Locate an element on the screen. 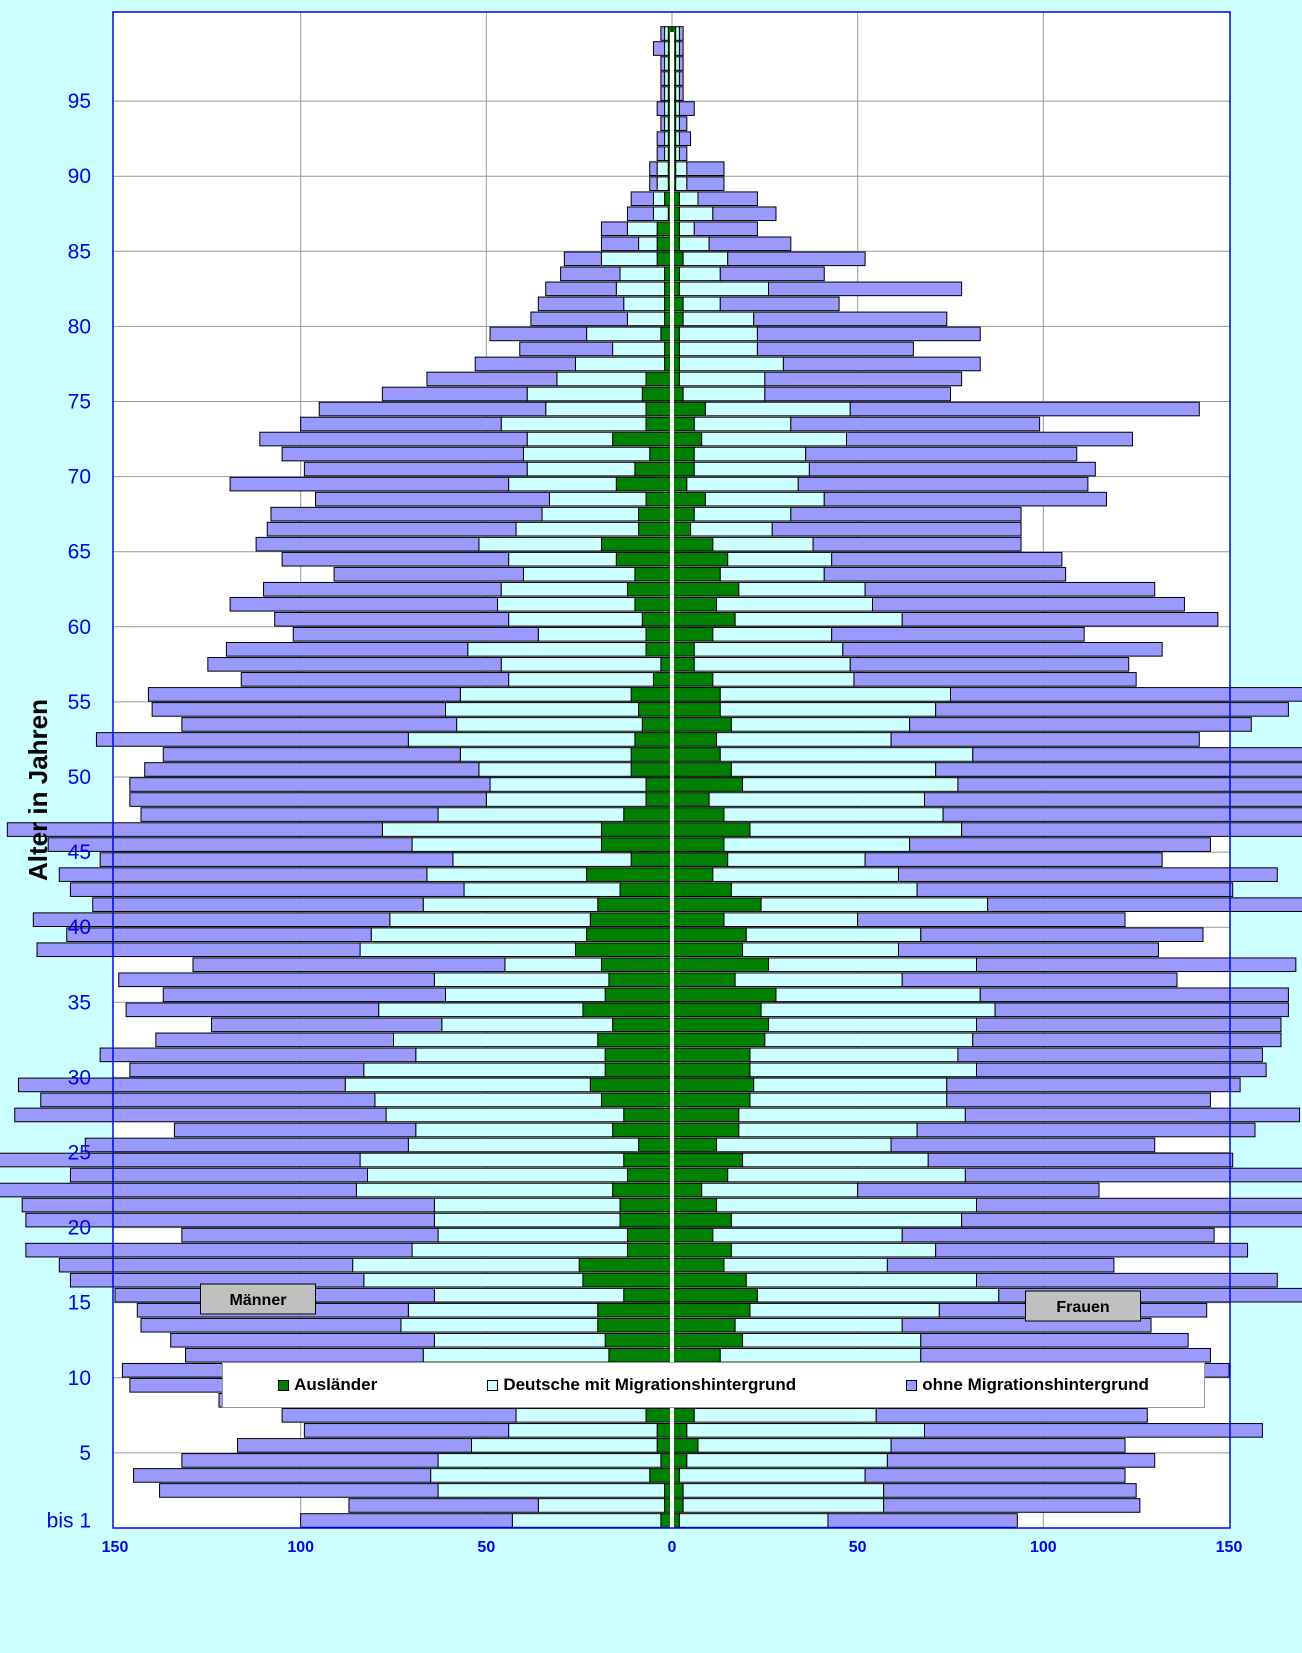 The width and height of the screenshot is (1302, 1653). group-maenner-label: Männer is located at coordinates (258, 1300).